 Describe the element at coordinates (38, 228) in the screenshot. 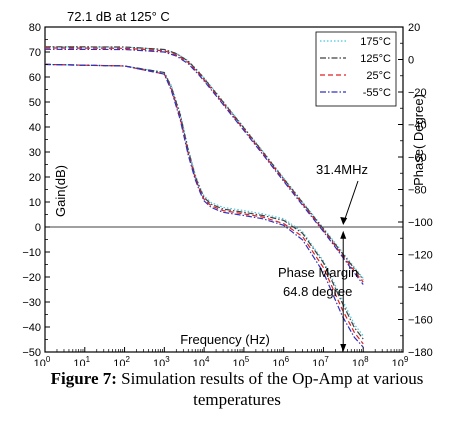

I see `left-tick-label: 0` at that location.